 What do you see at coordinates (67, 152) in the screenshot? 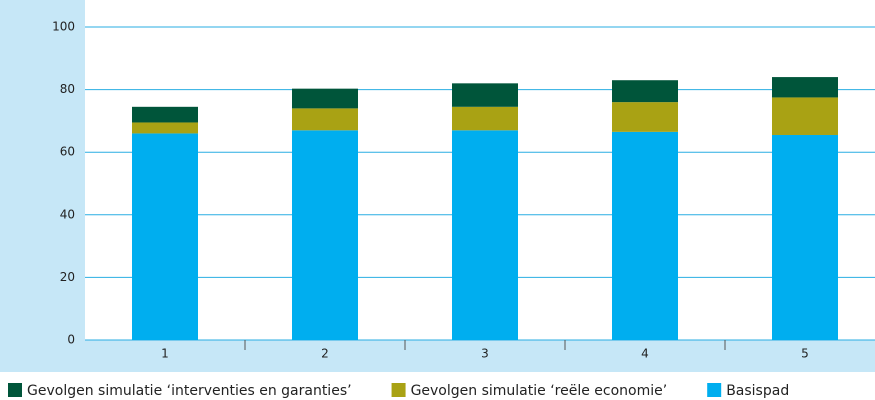
I see `y-tick-label: 60` at bounding box center [67, 152].